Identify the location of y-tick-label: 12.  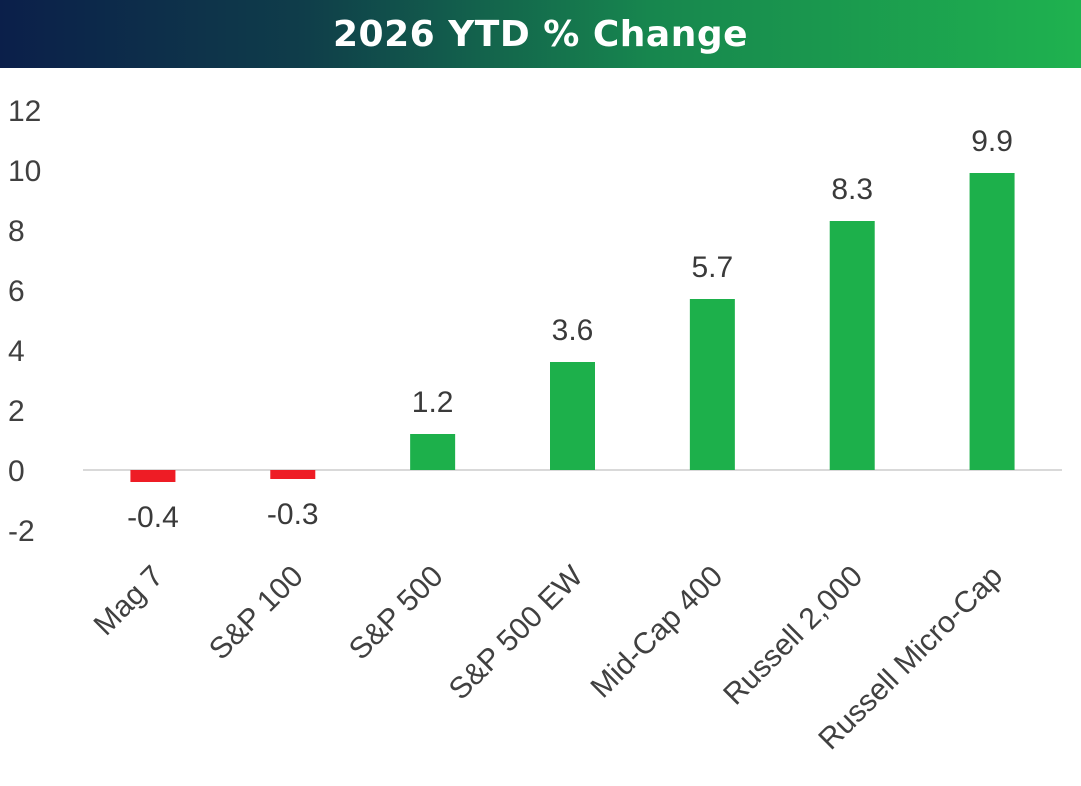
(24, 111).